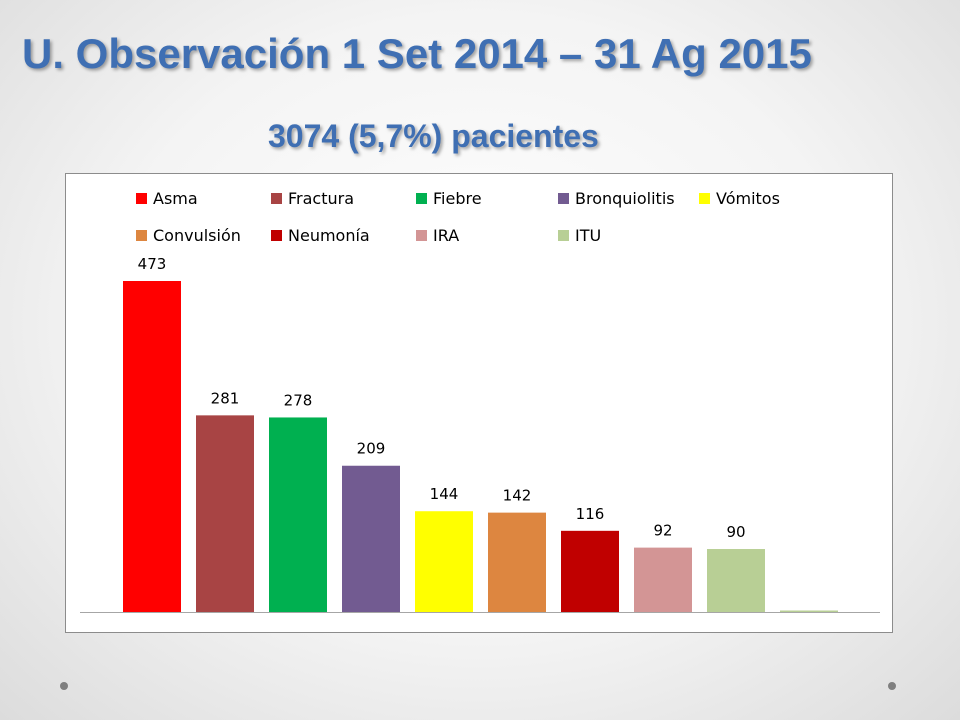  Describe the element at coordinates (225, 513) in the screenshot. I see `bar-fractura` at that location.